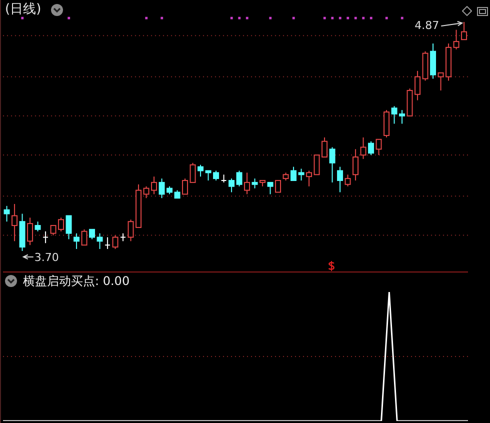  Describe the element at coordinates (76, 281) in the screenshot. I see `chart-title: 横盘启动买点: 0.00` at that location.